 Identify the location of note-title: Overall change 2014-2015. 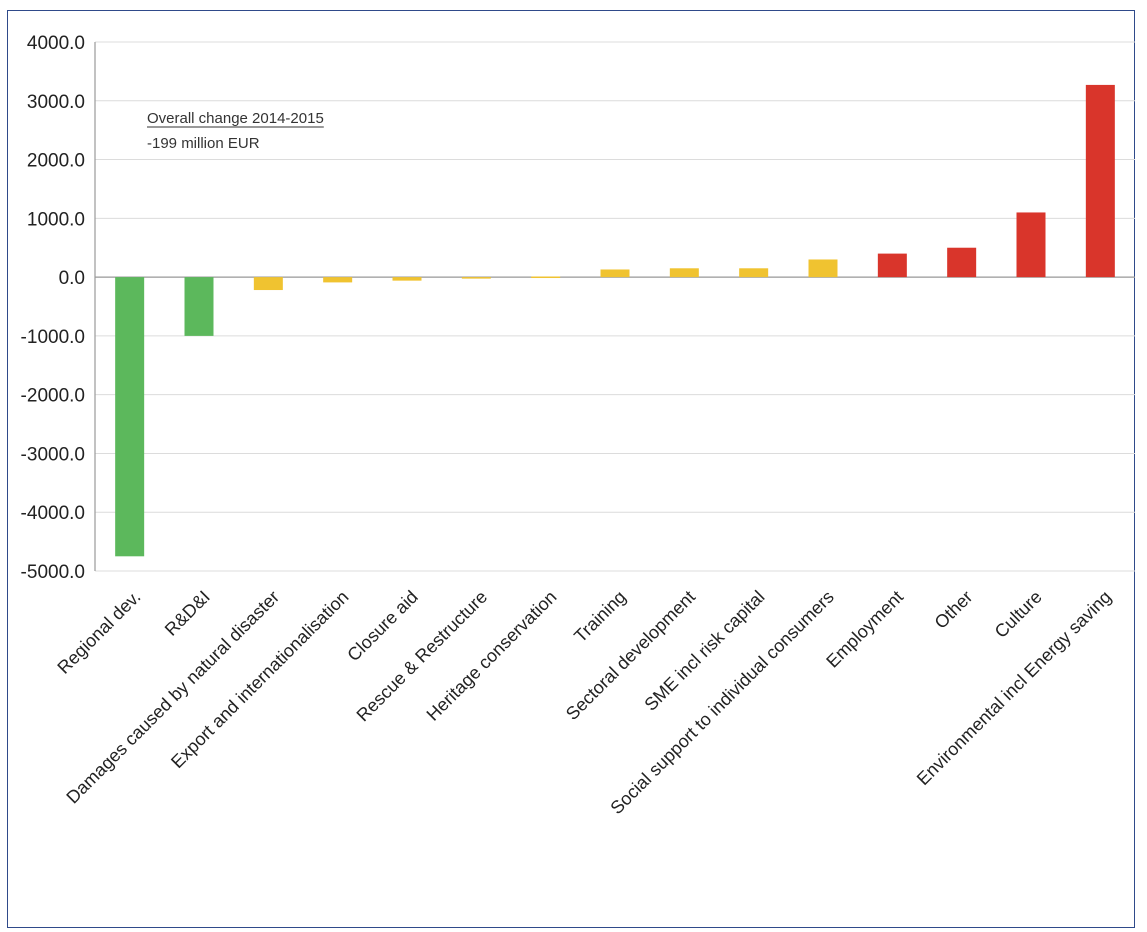
(235, 118).